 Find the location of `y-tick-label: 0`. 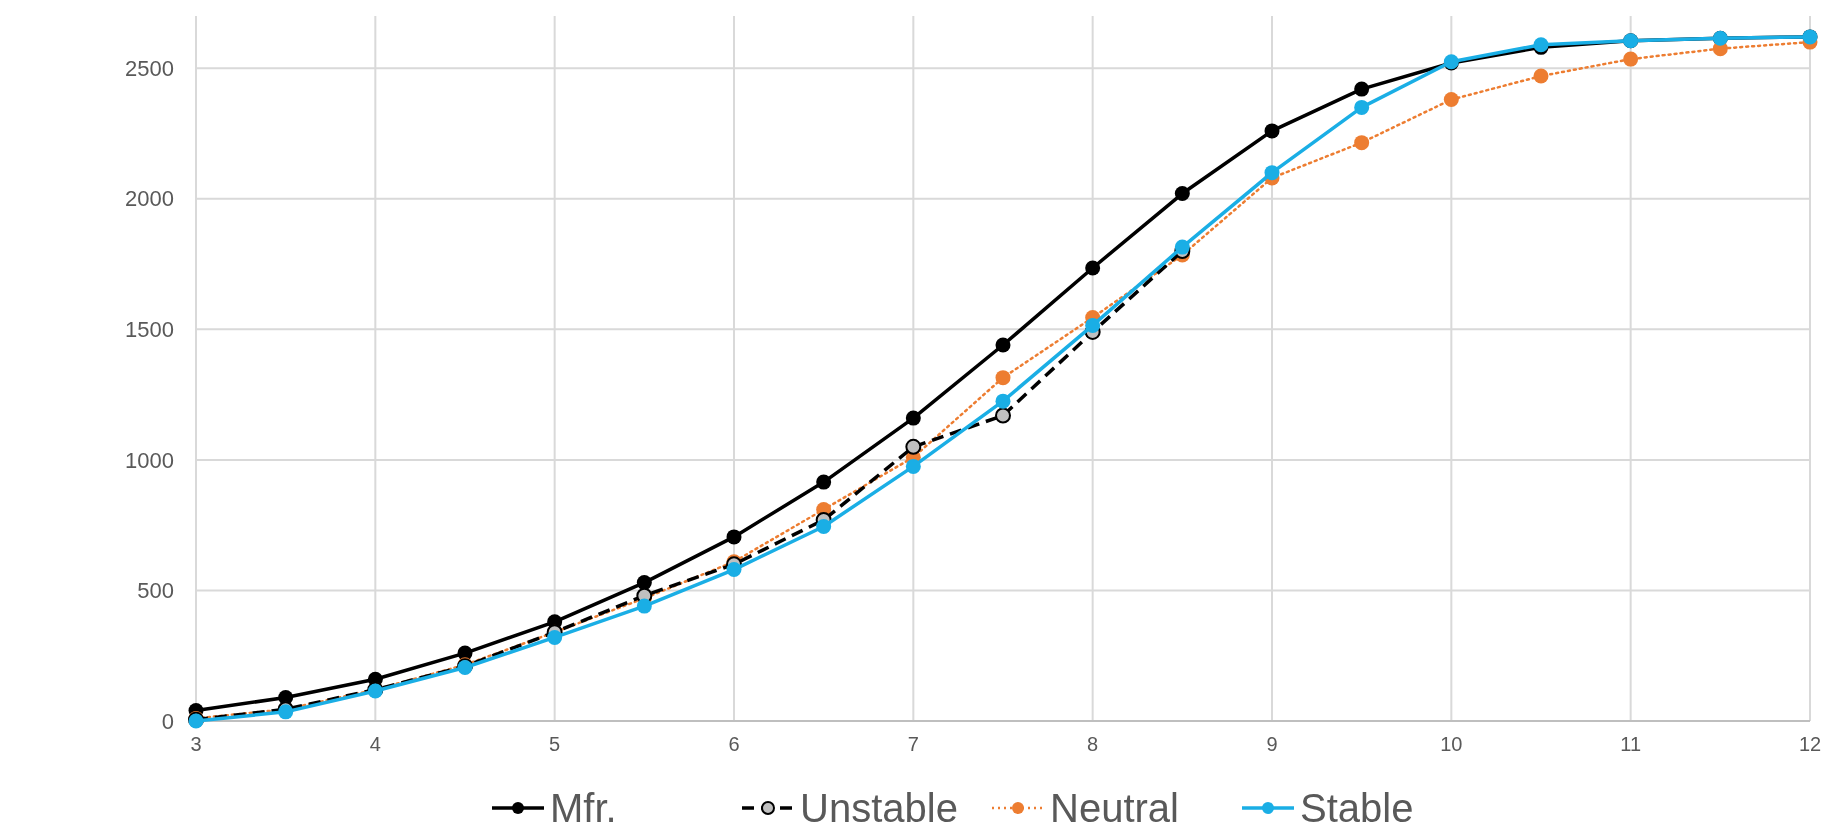

y-tick-label: 0 is located at coordinates (167, 721).